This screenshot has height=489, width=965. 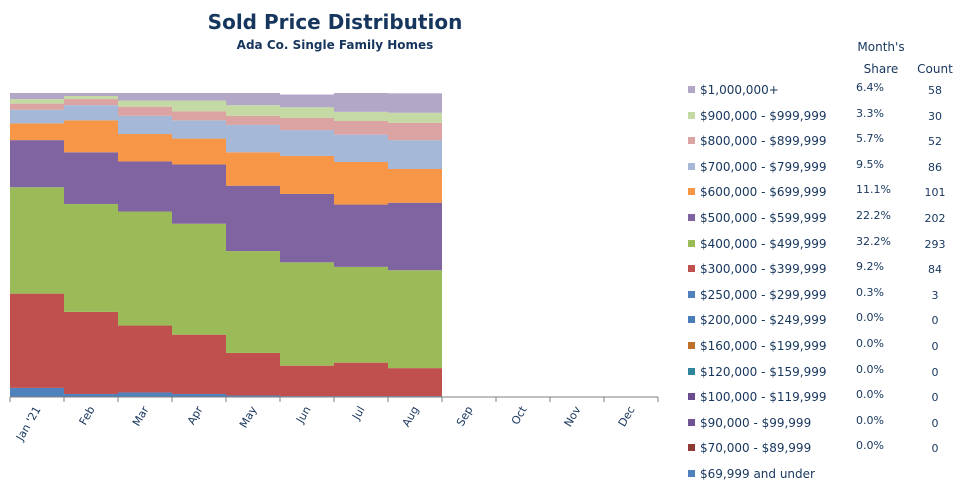 What do you see at coordinates (757, 142) in the screenshot?
I see `legend-item: $800,000 - $899,999` at bounding box center [757, 142].